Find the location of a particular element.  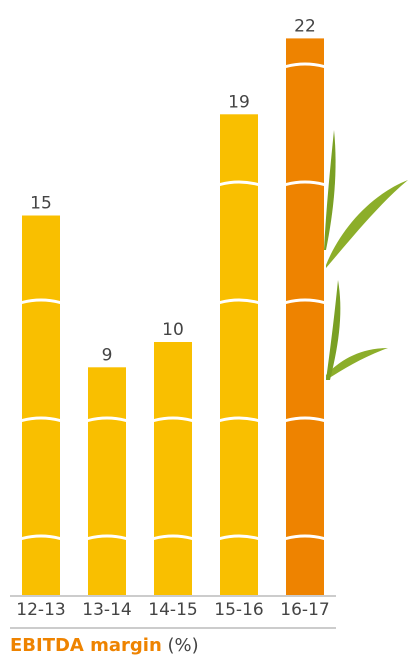

title-unit: (%) is located at coordinates (183, 645).